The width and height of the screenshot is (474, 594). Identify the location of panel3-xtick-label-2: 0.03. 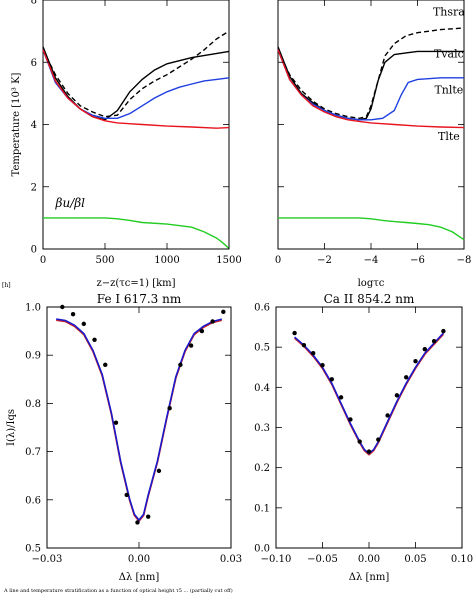
(231, 559).